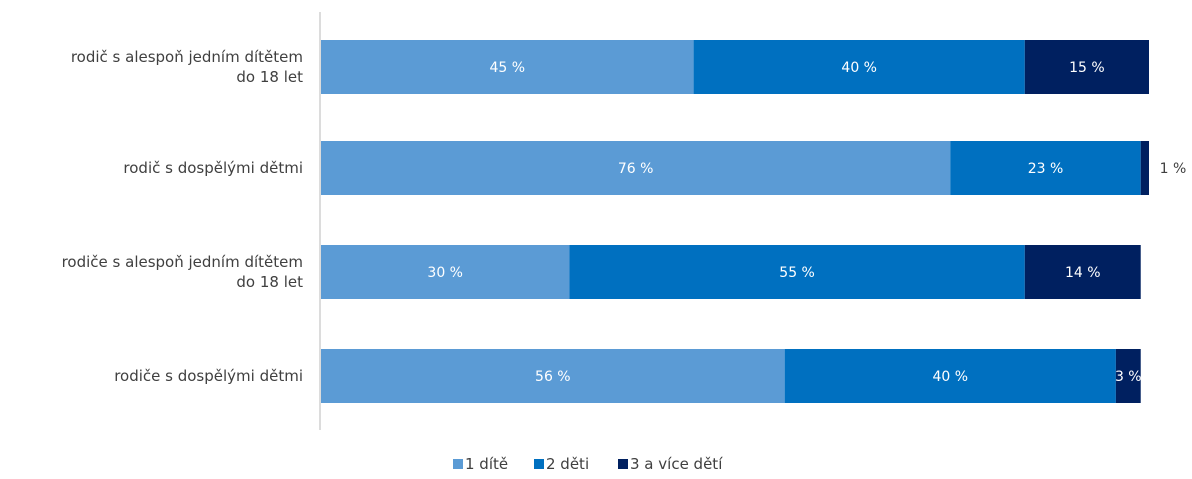 Image resolution: width=1192 pixels, height=479 pixels. Describe the element at coordinates (567, 464) in the screenshot. I see `legend-label: 2 děti` at that location.